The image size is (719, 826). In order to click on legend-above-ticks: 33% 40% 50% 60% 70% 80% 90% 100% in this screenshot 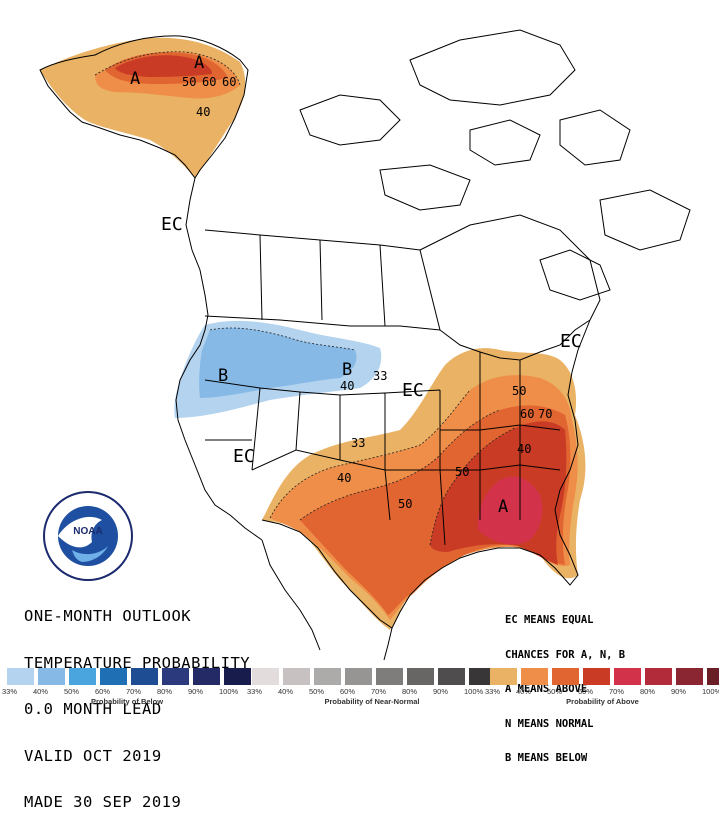, I will do `click(602, 691)`.